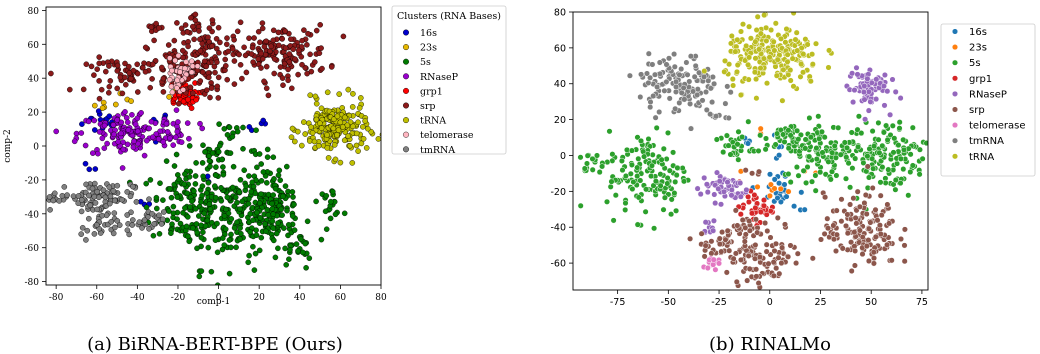  I want to click on legend-marker-5s, so click(406, 61).